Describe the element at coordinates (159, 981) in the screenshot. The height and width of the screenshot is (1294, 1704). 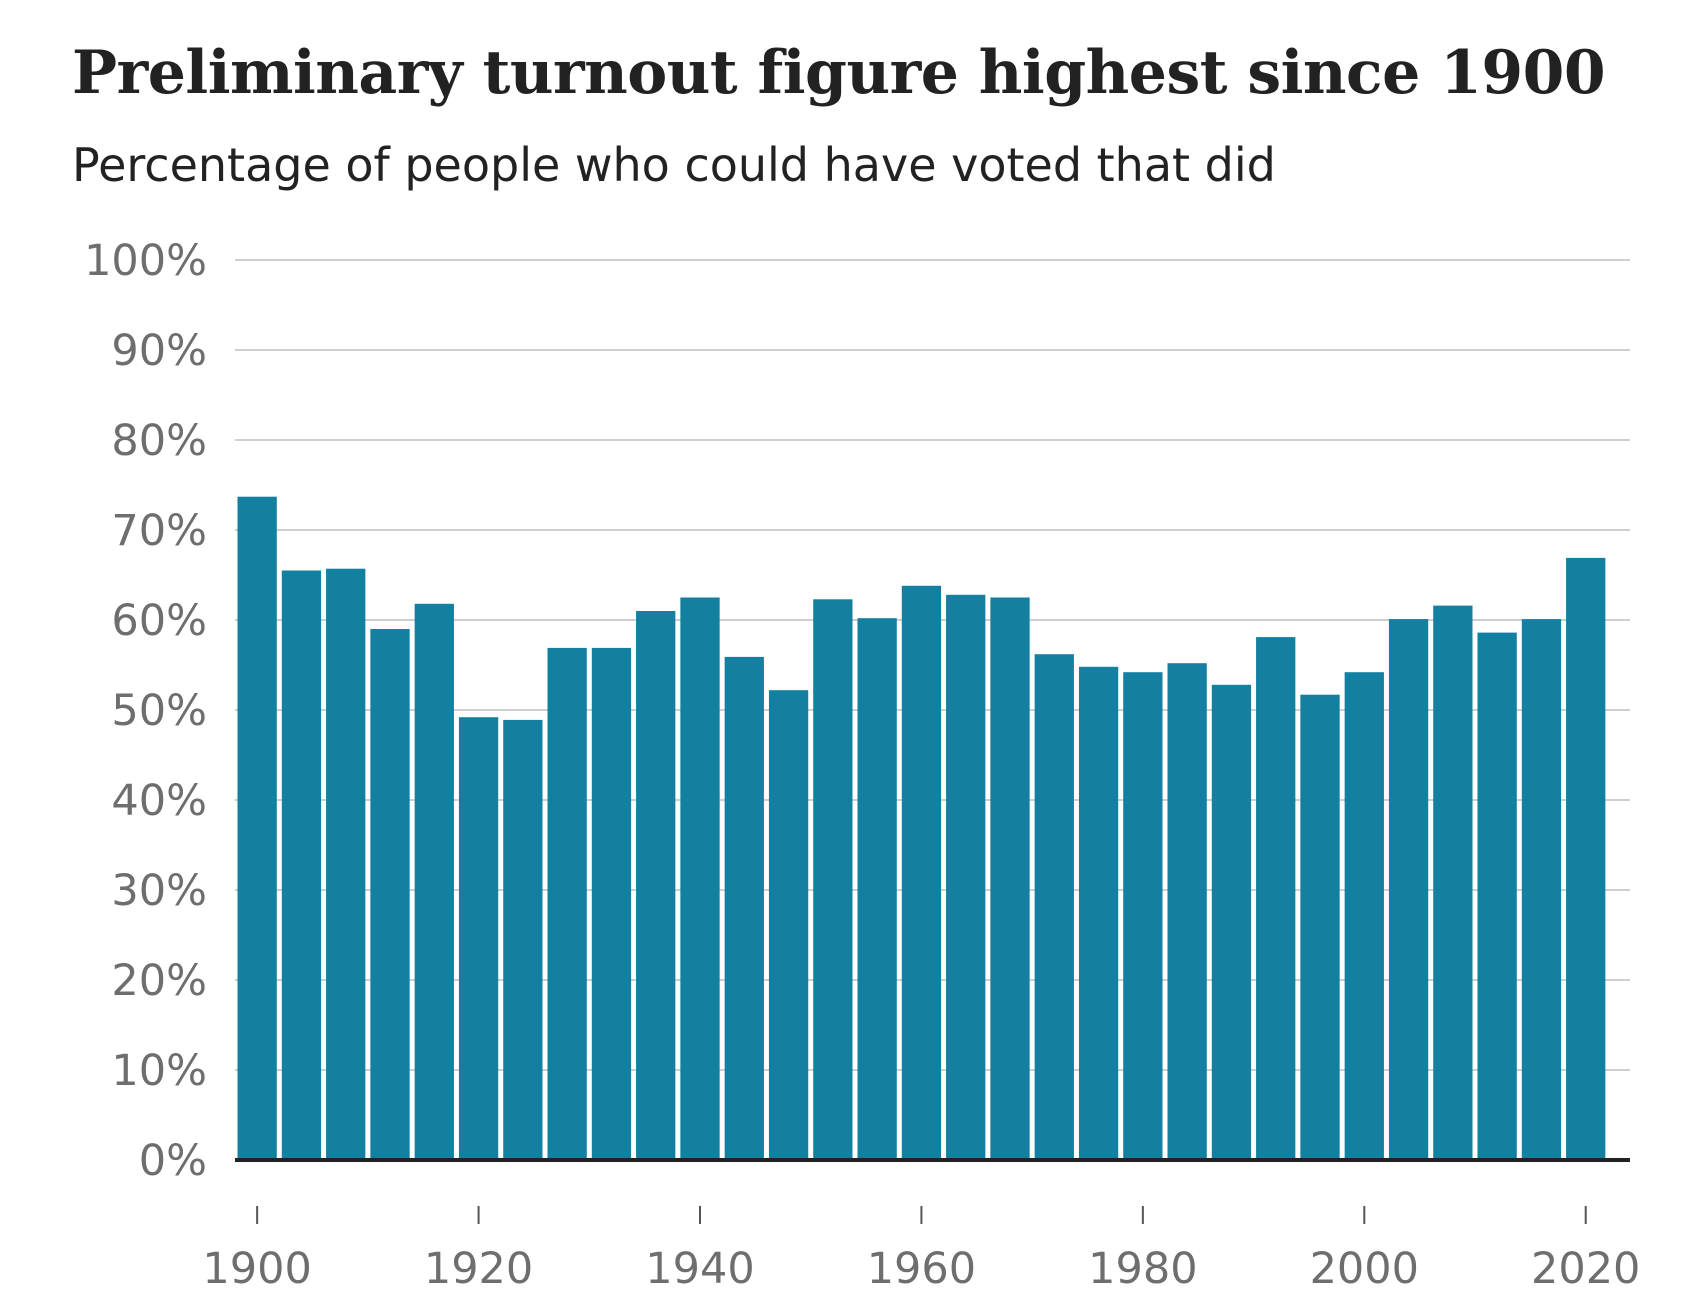
I see `y-tick-label-20: 20%` at that location.